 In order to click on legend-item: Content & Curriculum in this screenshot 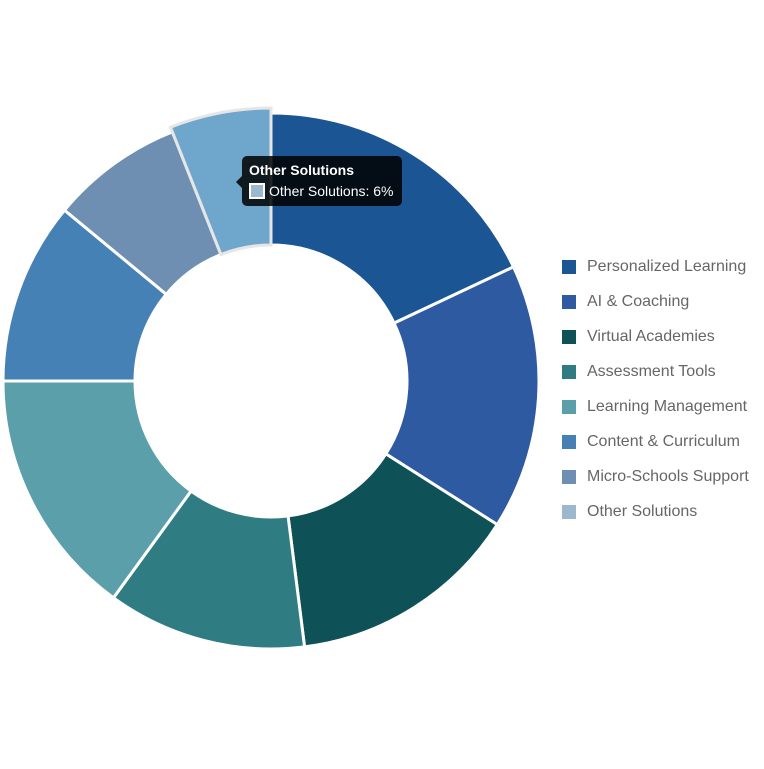, I will do `click(655, 441)`.